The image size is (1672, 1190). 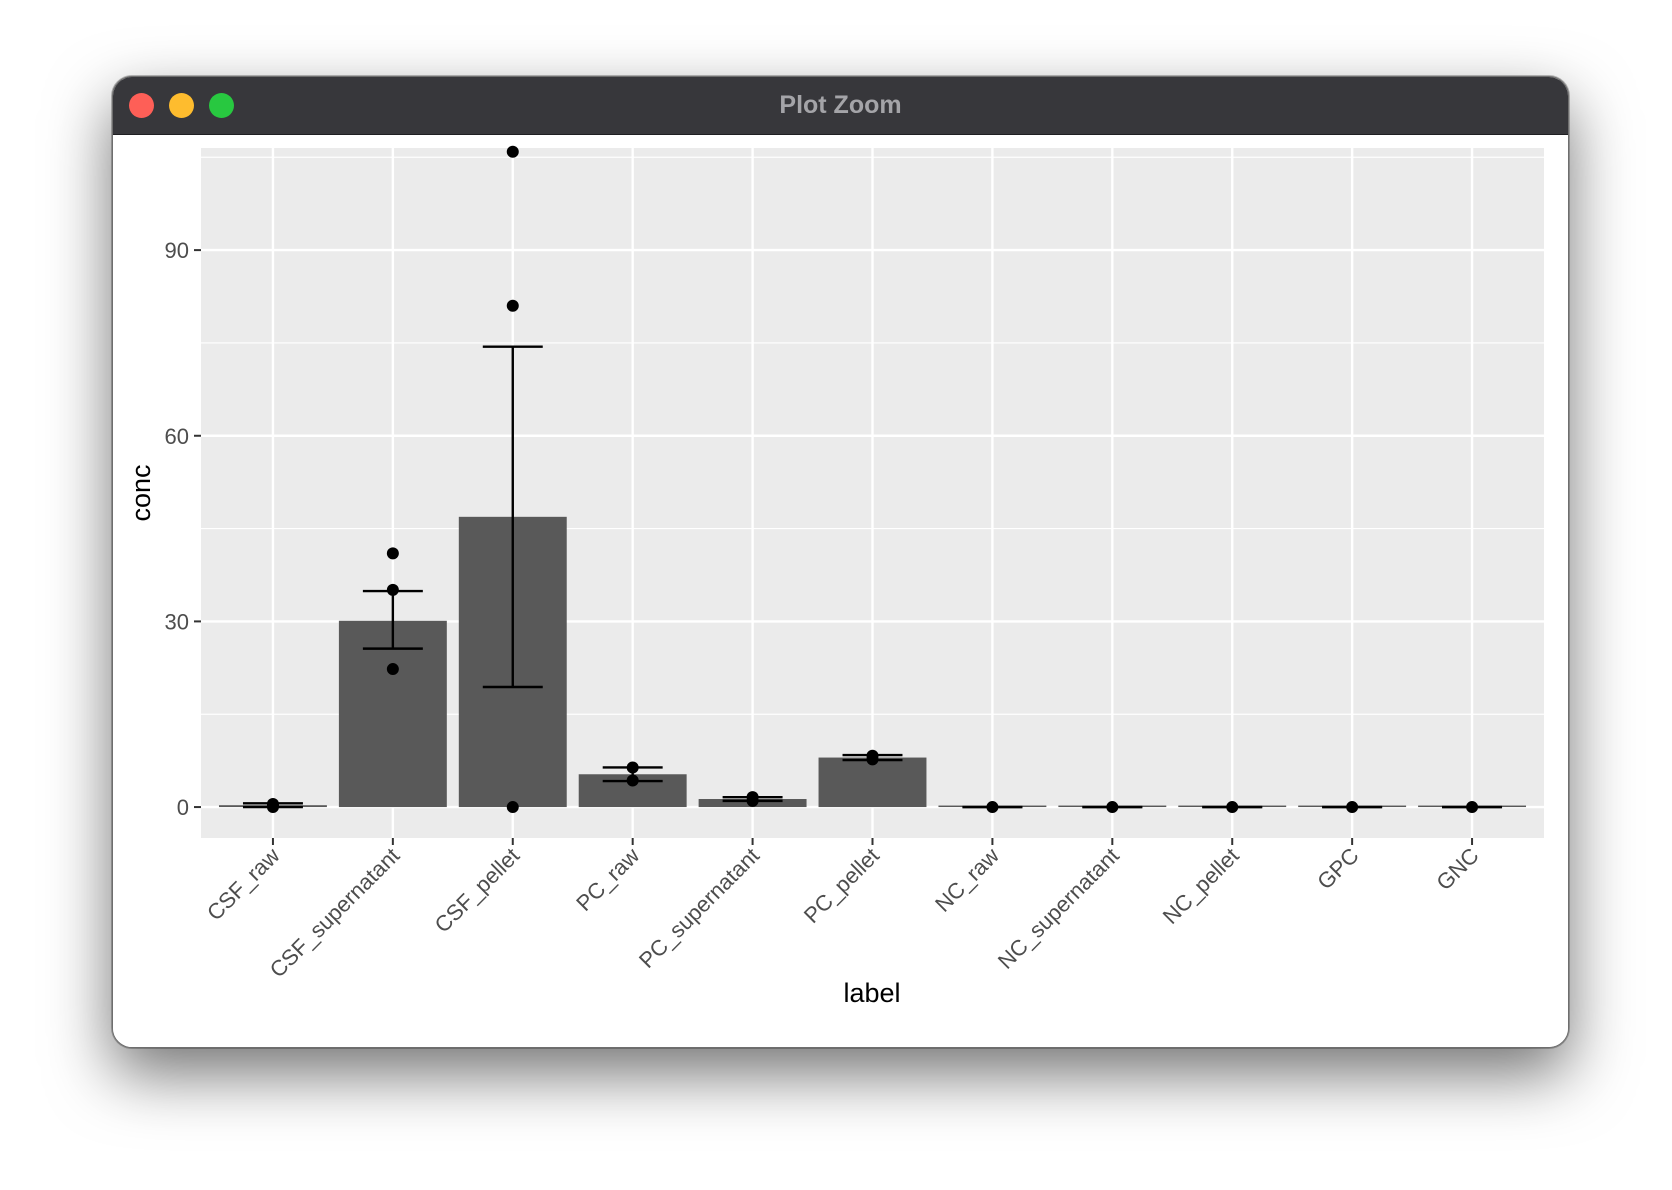 I want to click on close-button, so click(x=141, y=105).